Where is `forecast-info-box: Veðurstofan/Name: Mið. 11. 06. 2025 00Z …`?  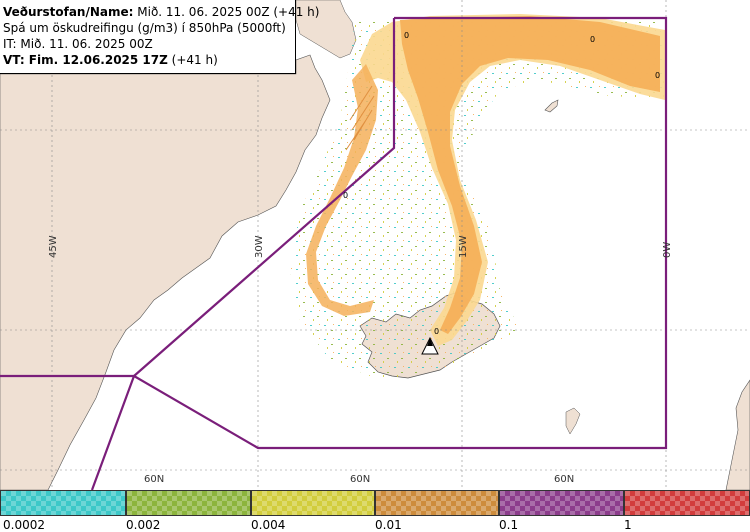 forecast-info-box: Veðurstofan/Name: Mið. 11. 06. 2025 00Z … is located at coordinates (159, 37).